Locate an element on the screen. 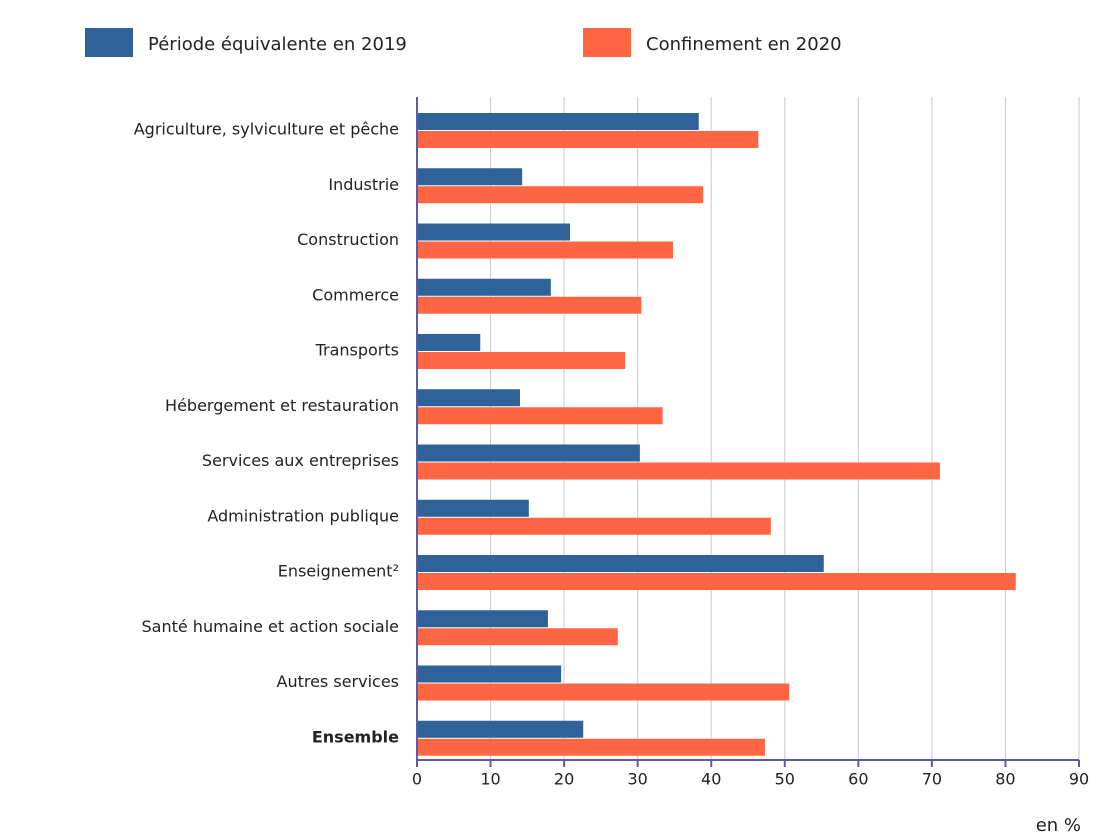  x-tick-label: 50 is located at coordinates (785, 779).